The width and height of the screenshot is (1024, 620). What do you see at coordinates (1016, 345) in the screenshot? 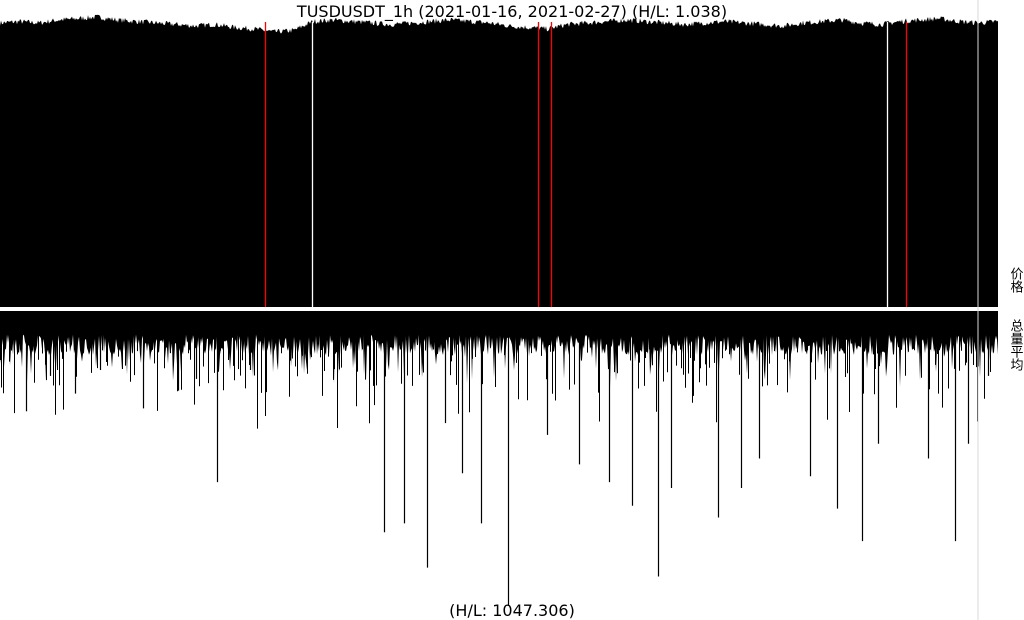
I see `volume-axis-label: 总量平均` at bounding box center [1016, 345].